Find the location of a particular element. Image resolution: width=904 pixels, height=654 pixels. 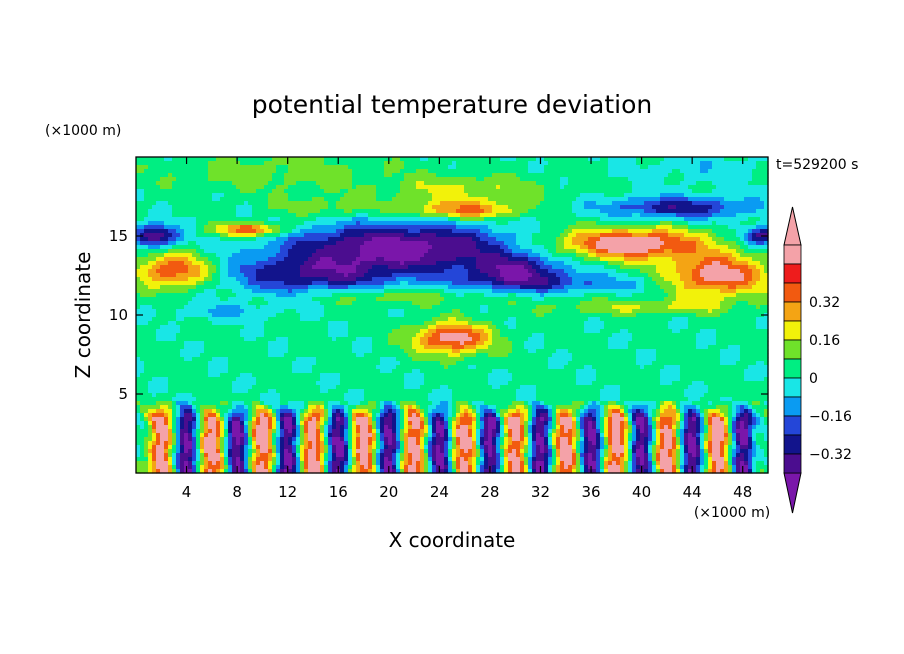

chart-title: potential temperature deviation is located at coordinates (452, 104).